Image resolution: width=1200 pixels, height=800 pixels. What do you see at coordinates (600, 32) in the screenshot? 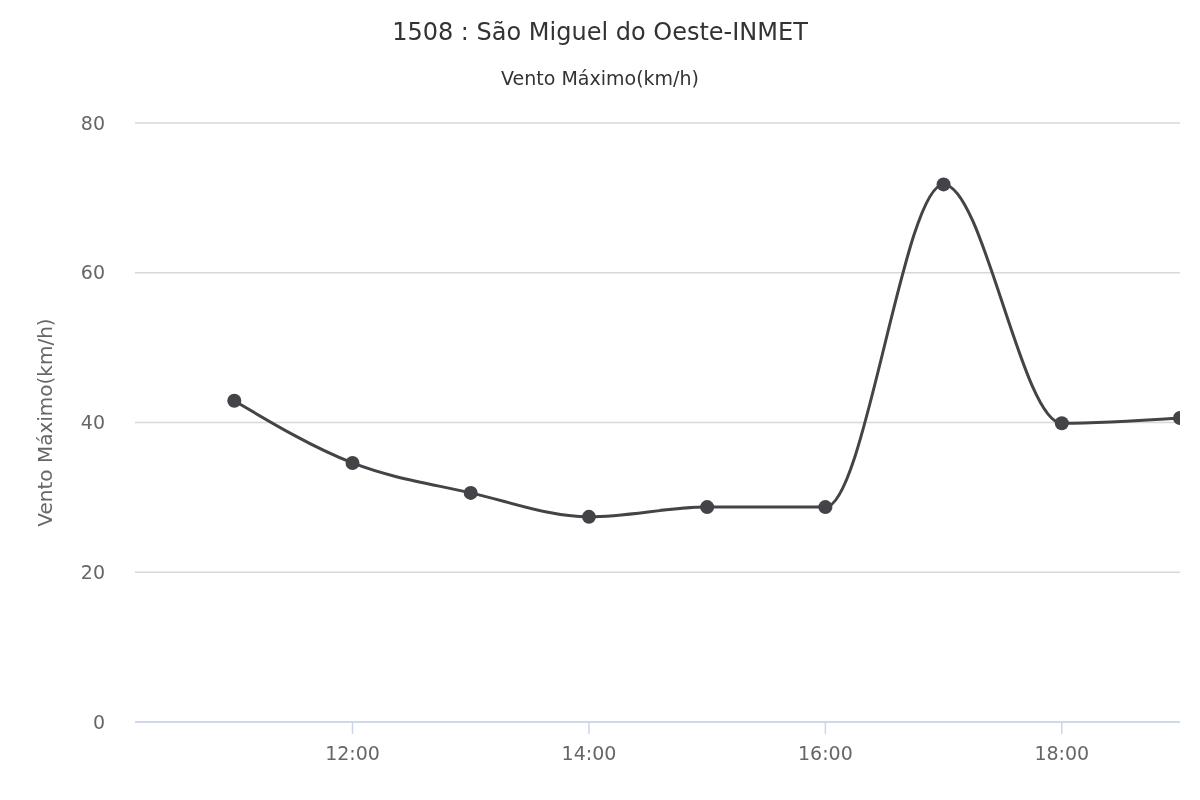
I see `chart-title: 1508 : São Miguel do Oeste-INMET` at bounding box center [600, 32].